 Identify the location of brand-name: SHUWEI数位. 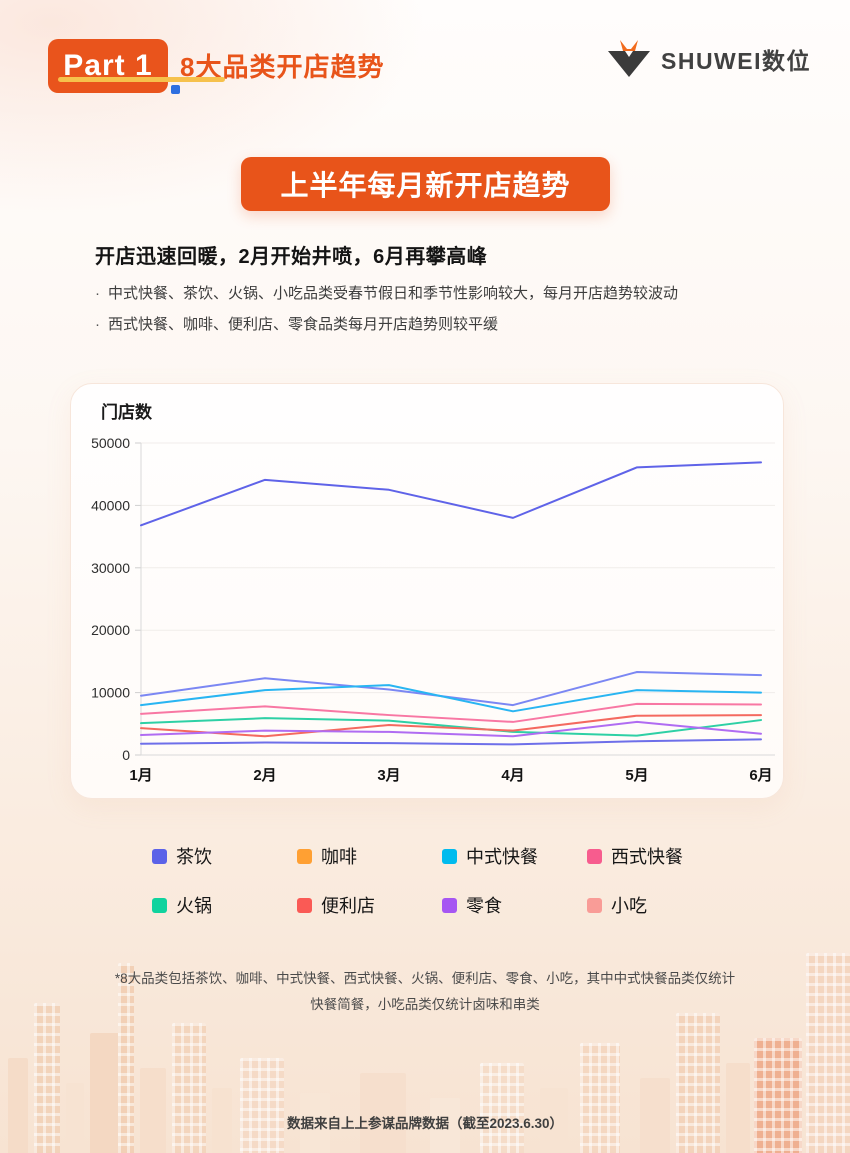
(736, 61).